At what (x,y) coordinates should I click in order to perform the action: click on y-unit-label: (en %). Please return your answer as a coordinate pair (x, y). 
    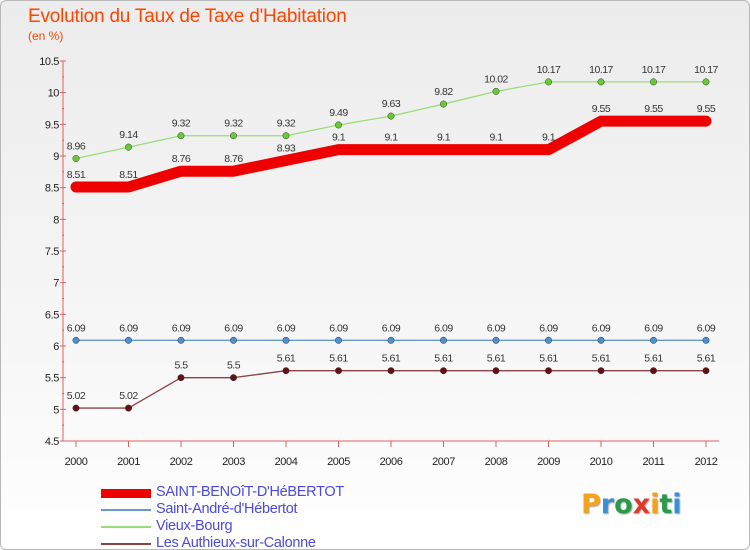
    Looking at the image, I should click on (46, 36).